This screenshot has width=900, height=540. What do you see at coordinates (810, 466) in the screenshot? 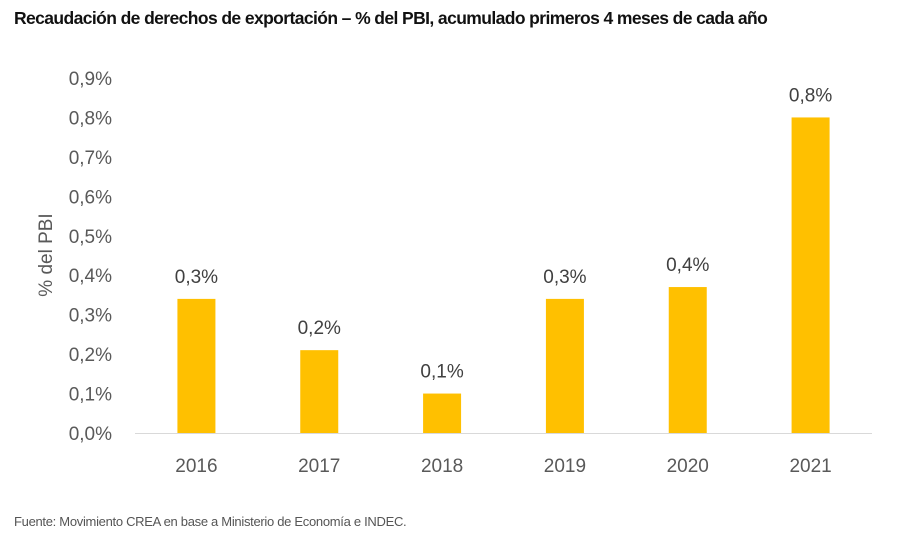
I see `x-tick-label: 2021` at bounding box center [810, 466].